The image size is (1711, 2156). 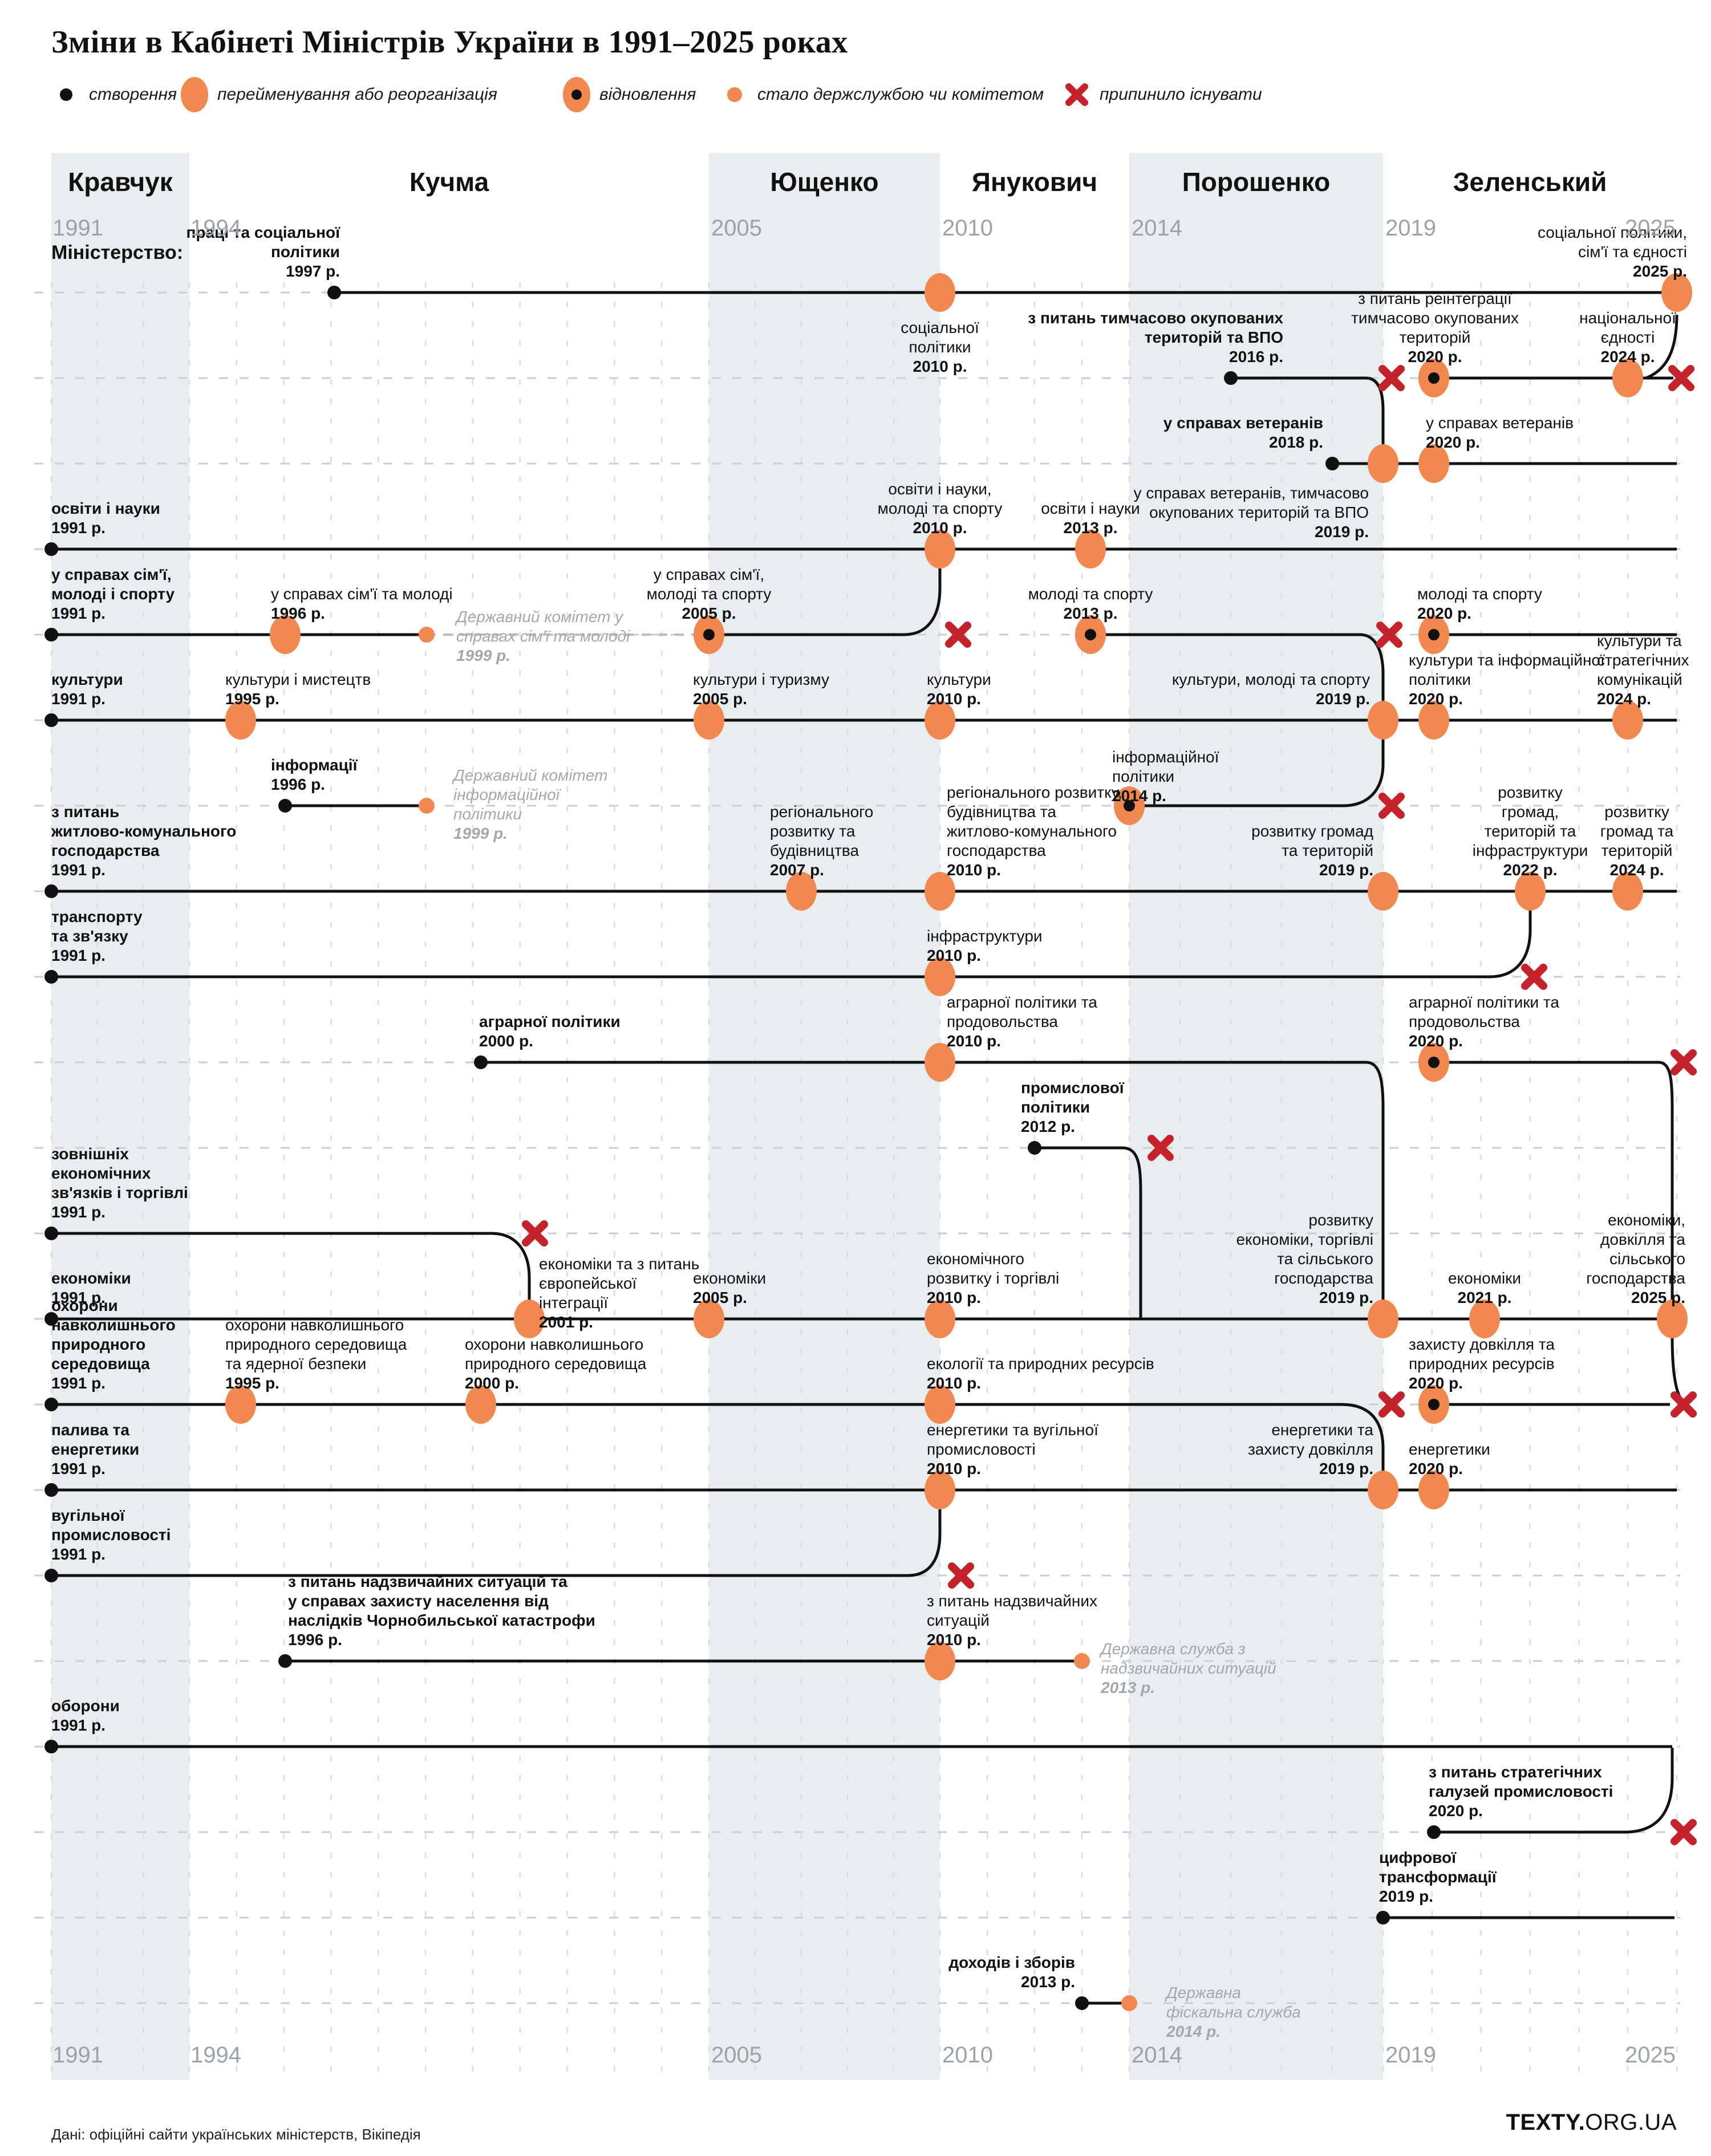 I want to click on node-rename-economy-2001, so click(x=529, y=1319).